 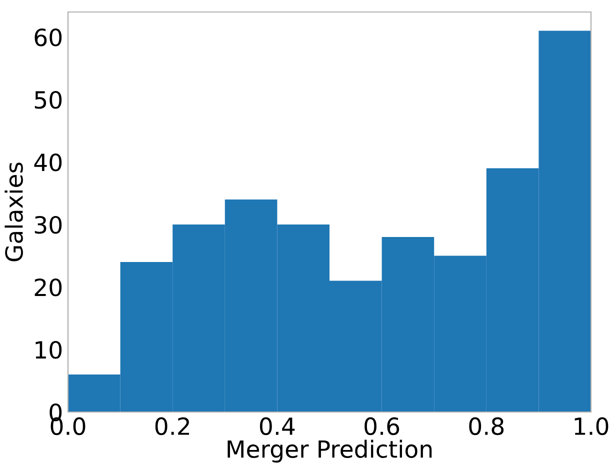 I want to click on x-tick-label: 0.8, so click(x=486, y=426).